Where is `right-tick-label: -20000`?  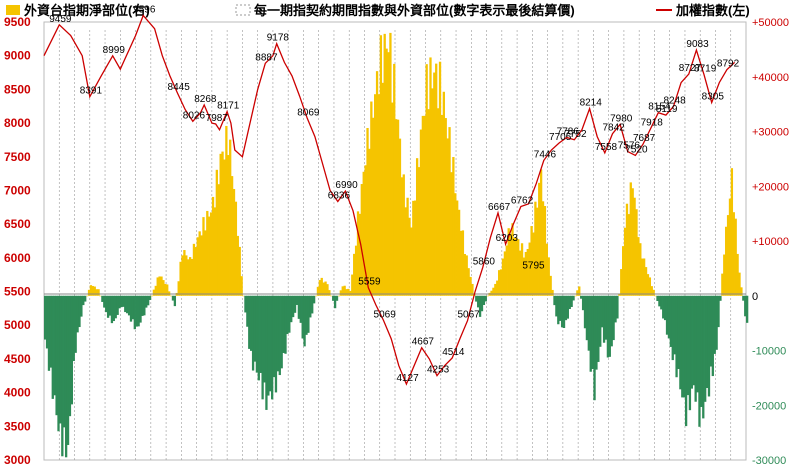 right-tick-label: -20000 is located at coordinates (769, 406).